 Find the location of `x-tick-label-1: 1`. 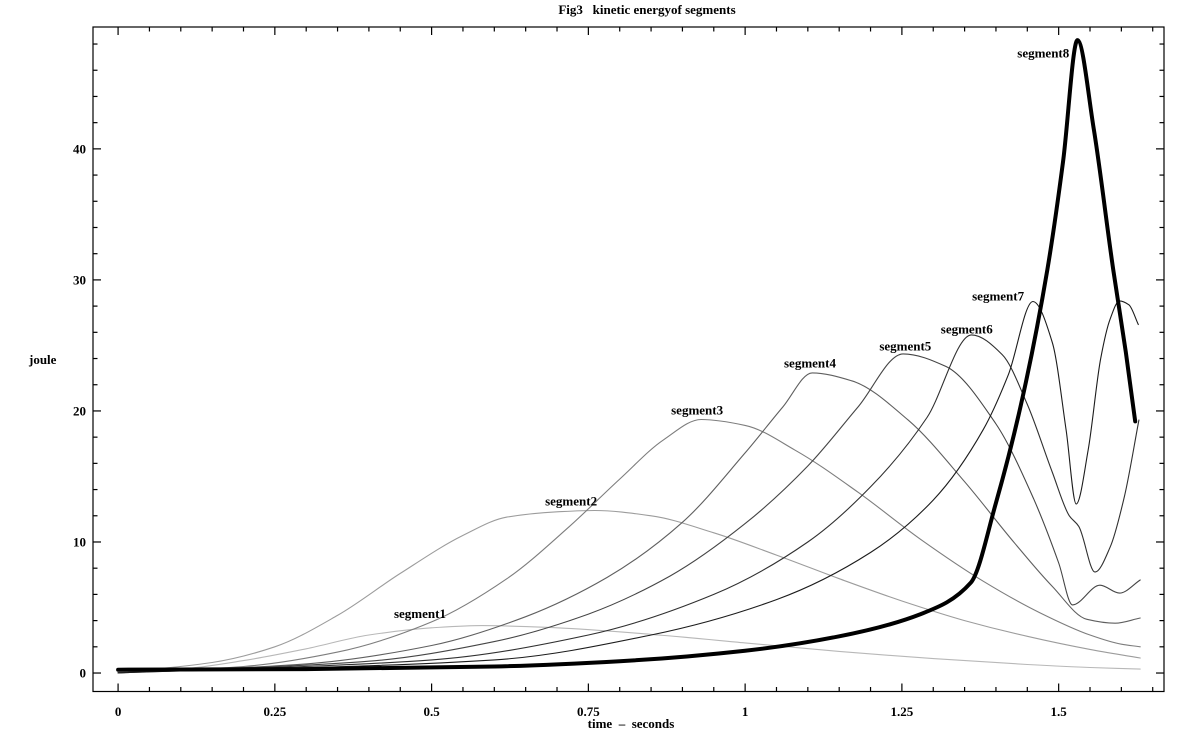

x-tick-label-1: 1 is located at coordinates (745, 711).